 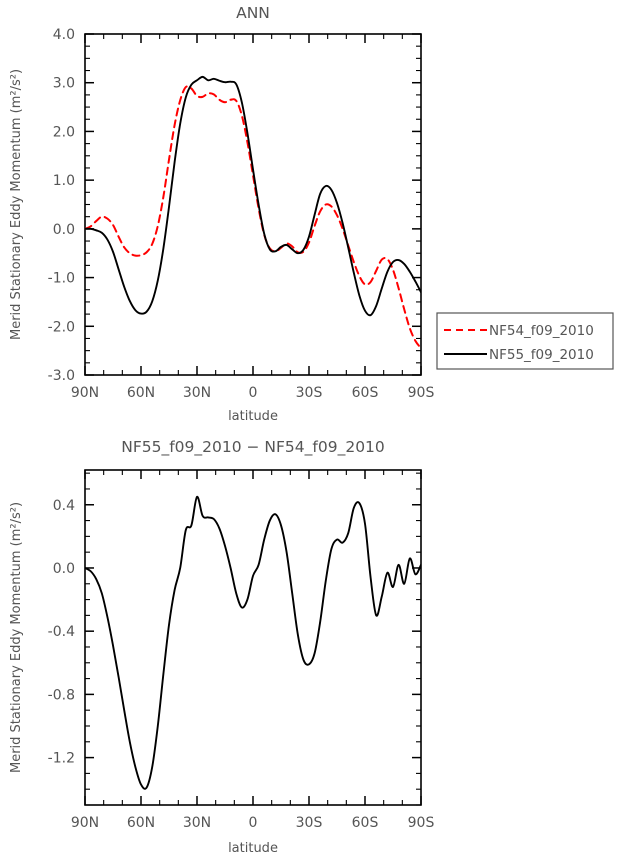 I want to click on yticklabel-bottom-2: -0.4, so click(x=61, y=632).